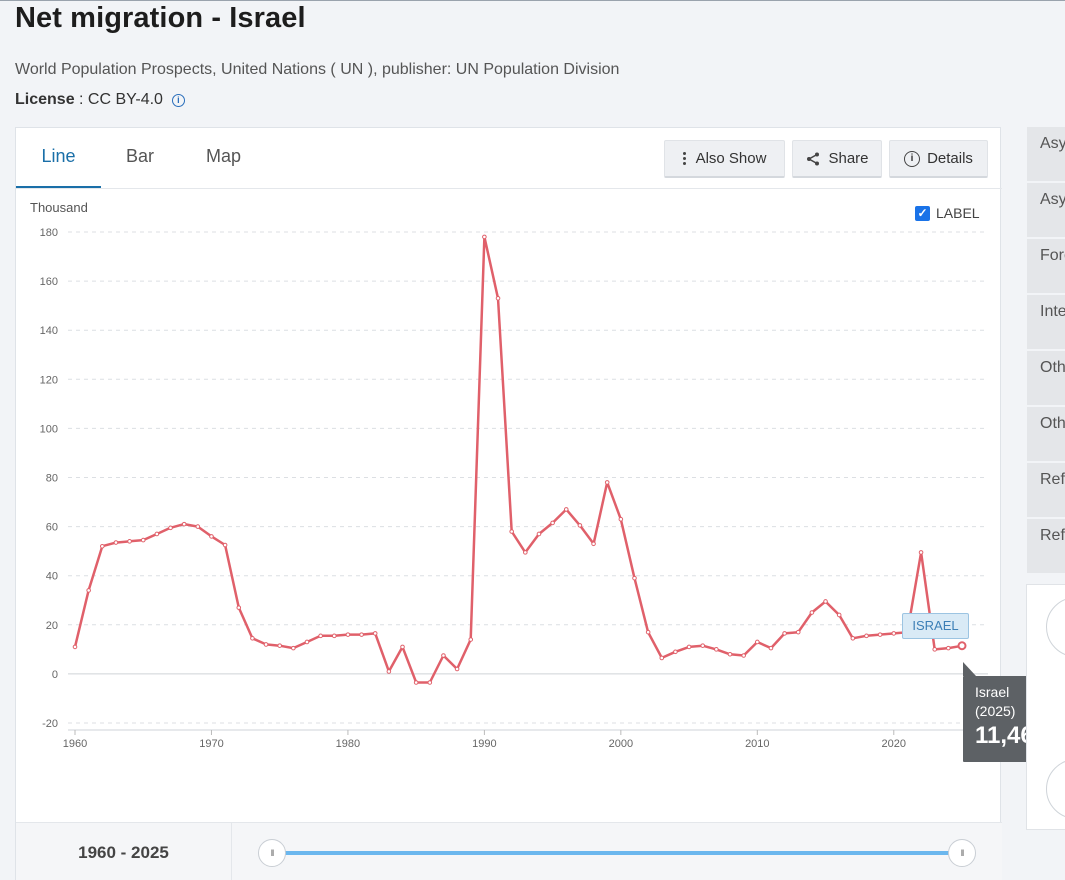 The height and width of the screenshot is (880, 1065). Describe the element at coordinates (52, 626) in the screenshot. I see `y-tick-label: 20` at that location.